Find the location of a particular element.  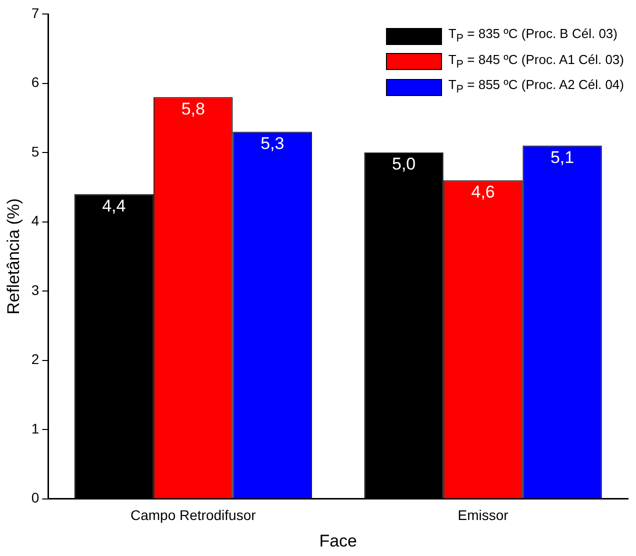

legend-label: T$_{P}$ = 835 ºC (Proc. B Cél. 03) is located at coordinates (533, 36).